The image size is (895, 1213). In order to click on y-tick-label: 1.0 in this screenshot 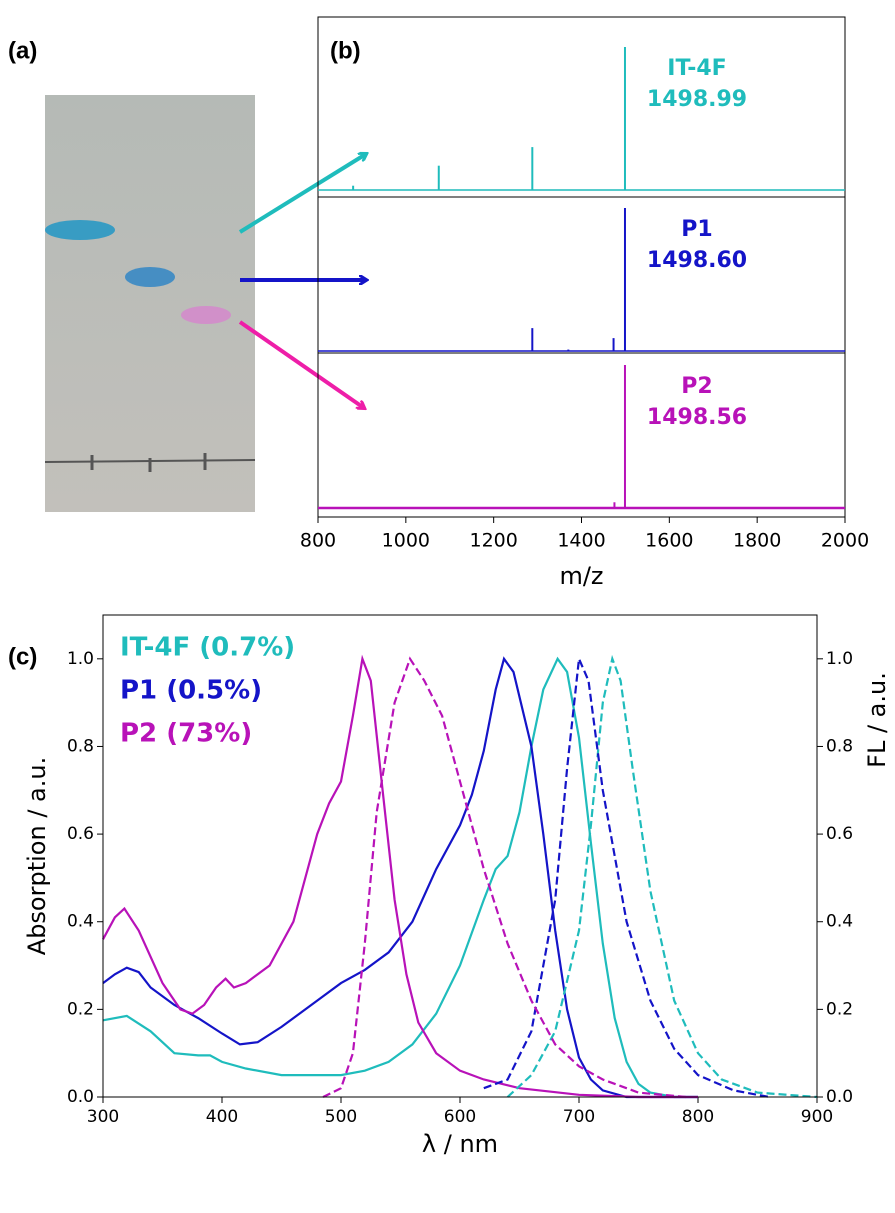, I will do `click(80, 659)`.